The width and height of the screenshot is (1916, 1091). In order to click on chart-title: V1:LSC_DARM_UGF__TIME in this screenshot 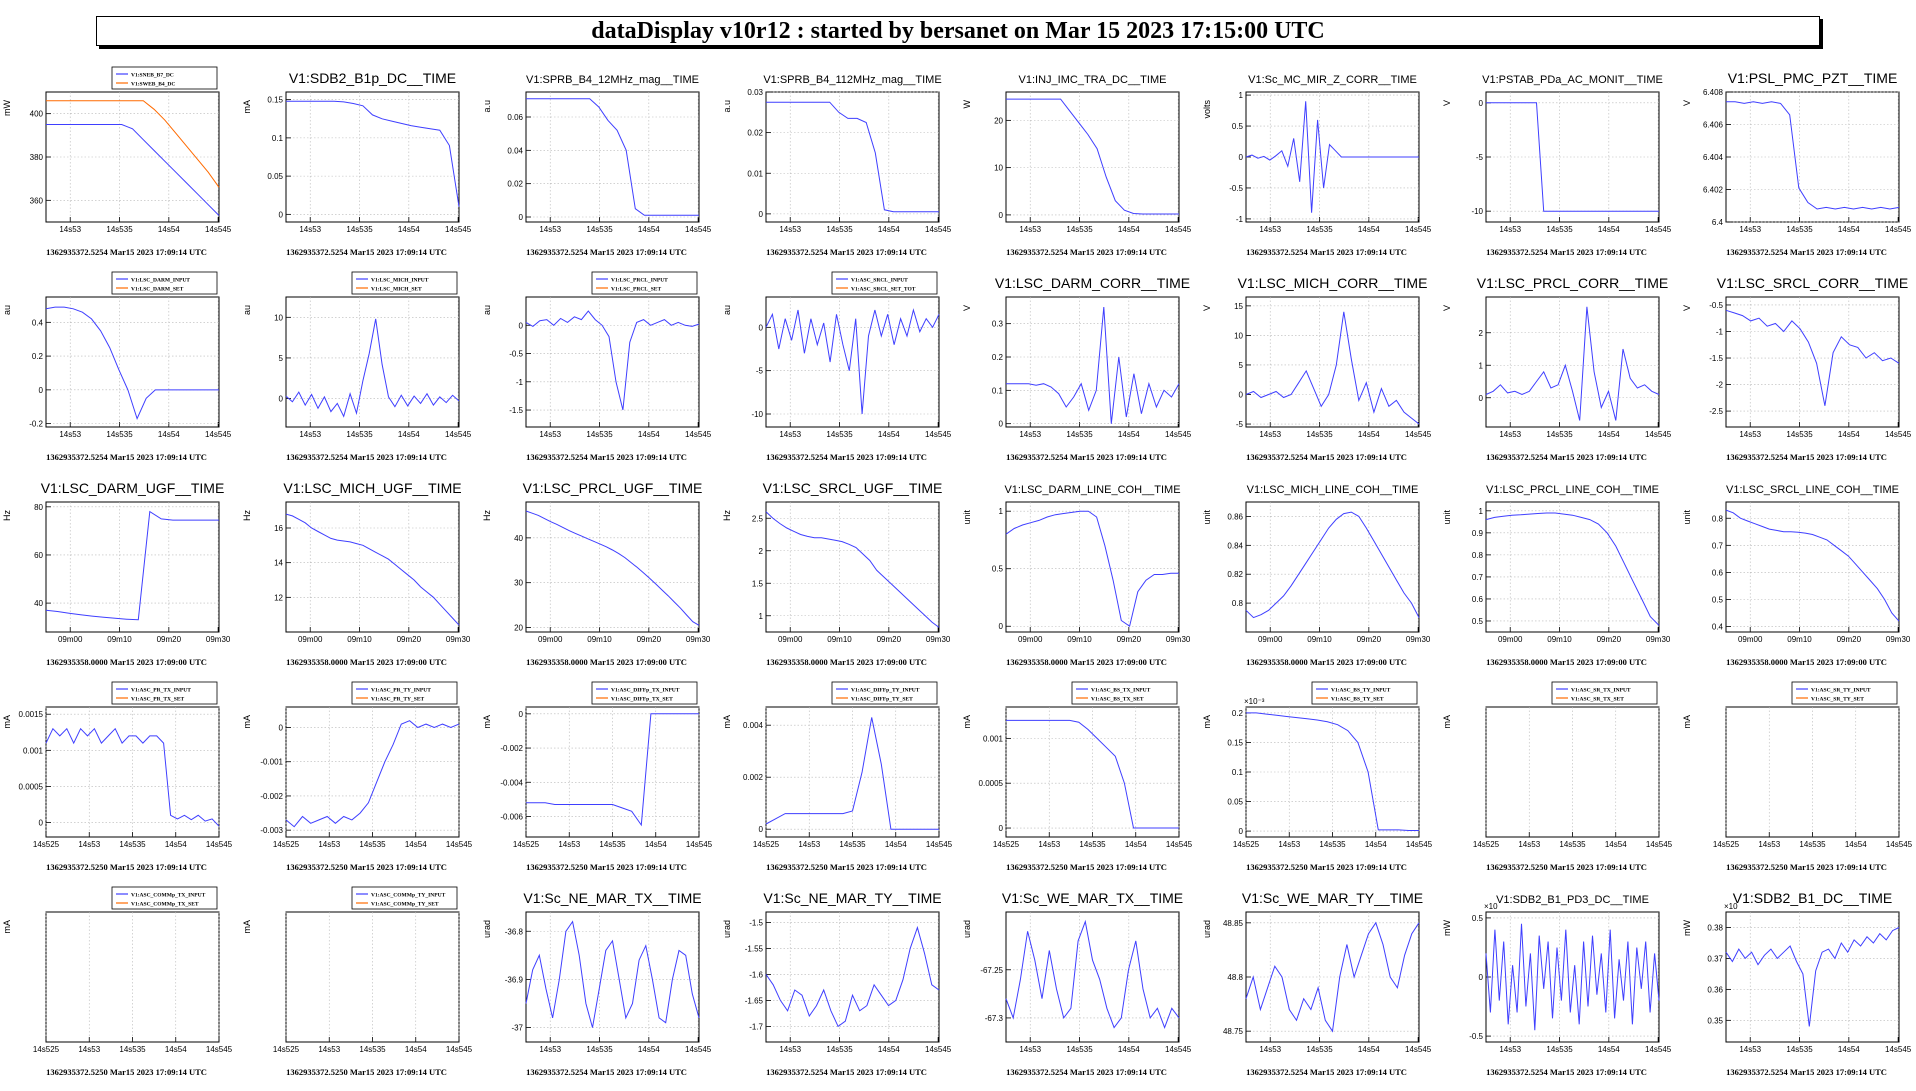, I will do `click(133, 488)`.